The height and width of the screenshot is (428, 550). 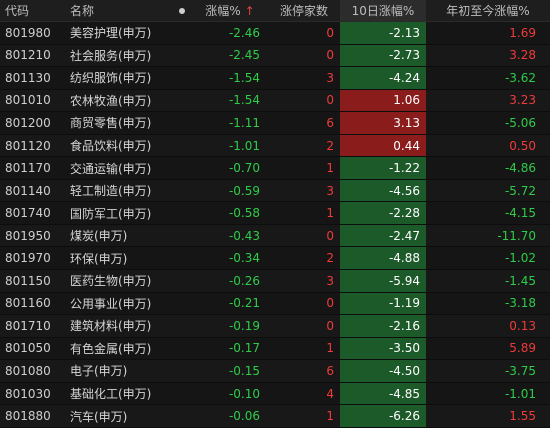 What do you see at coordinates (111, 191) in the screenshot?
I see `cell-name: 轻工制造(申万)` at bounding box center [111, 191].